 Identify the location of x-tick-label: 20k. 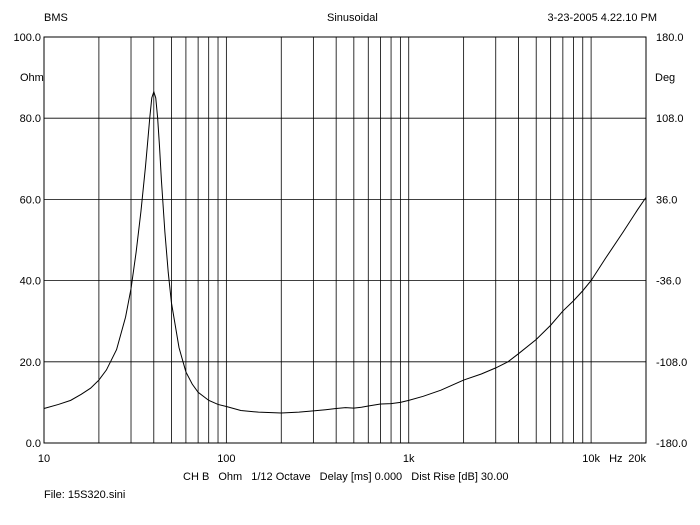
(637, 459).